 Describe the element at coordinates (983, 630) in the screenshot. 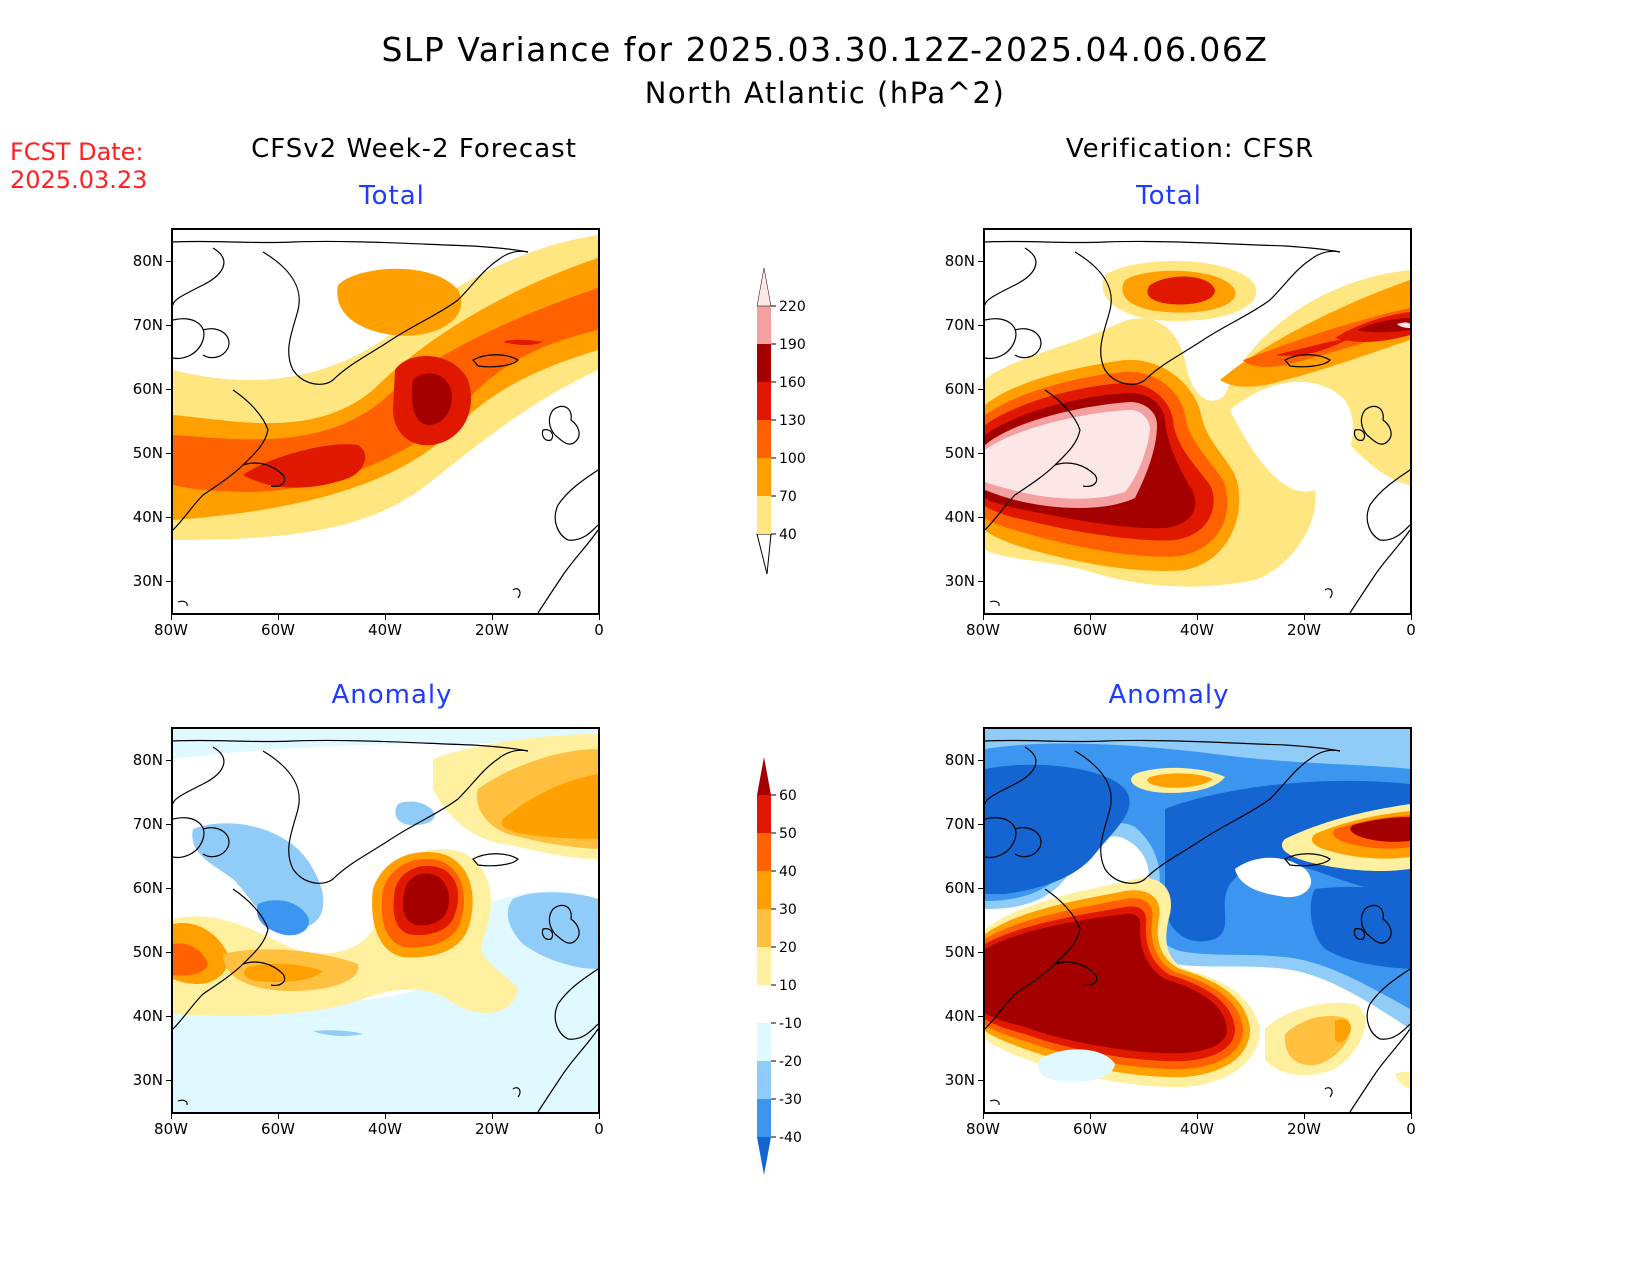

I see `longitude-tick-label: 80W` at that location.